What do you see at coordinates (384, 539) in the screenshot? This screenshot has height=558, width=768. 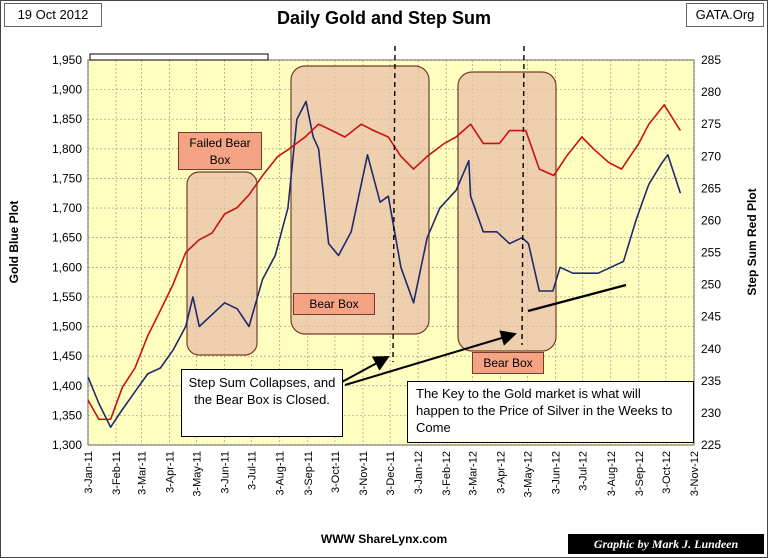 I see `website-footer: WWW ShareLynx.com` at bounding box center [384, 539].